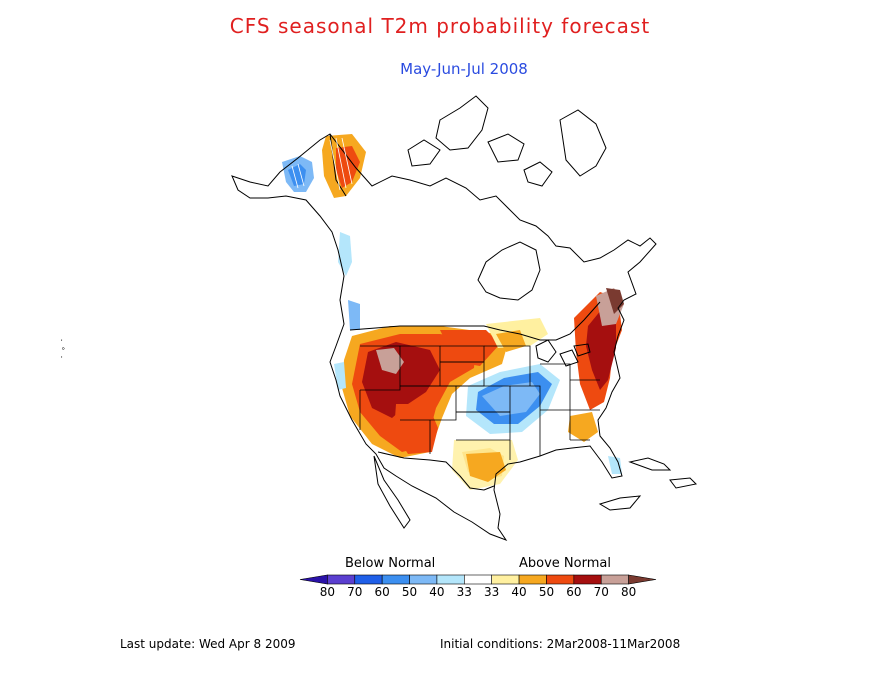 This screenshot has width=880, height=680. What do you see at coordinates (560, 644) in the screenshot?
I see `footer-initial-conditions: Initial conditions: 2Mar2008-11Mar2008` at bounding box center [560, 644].